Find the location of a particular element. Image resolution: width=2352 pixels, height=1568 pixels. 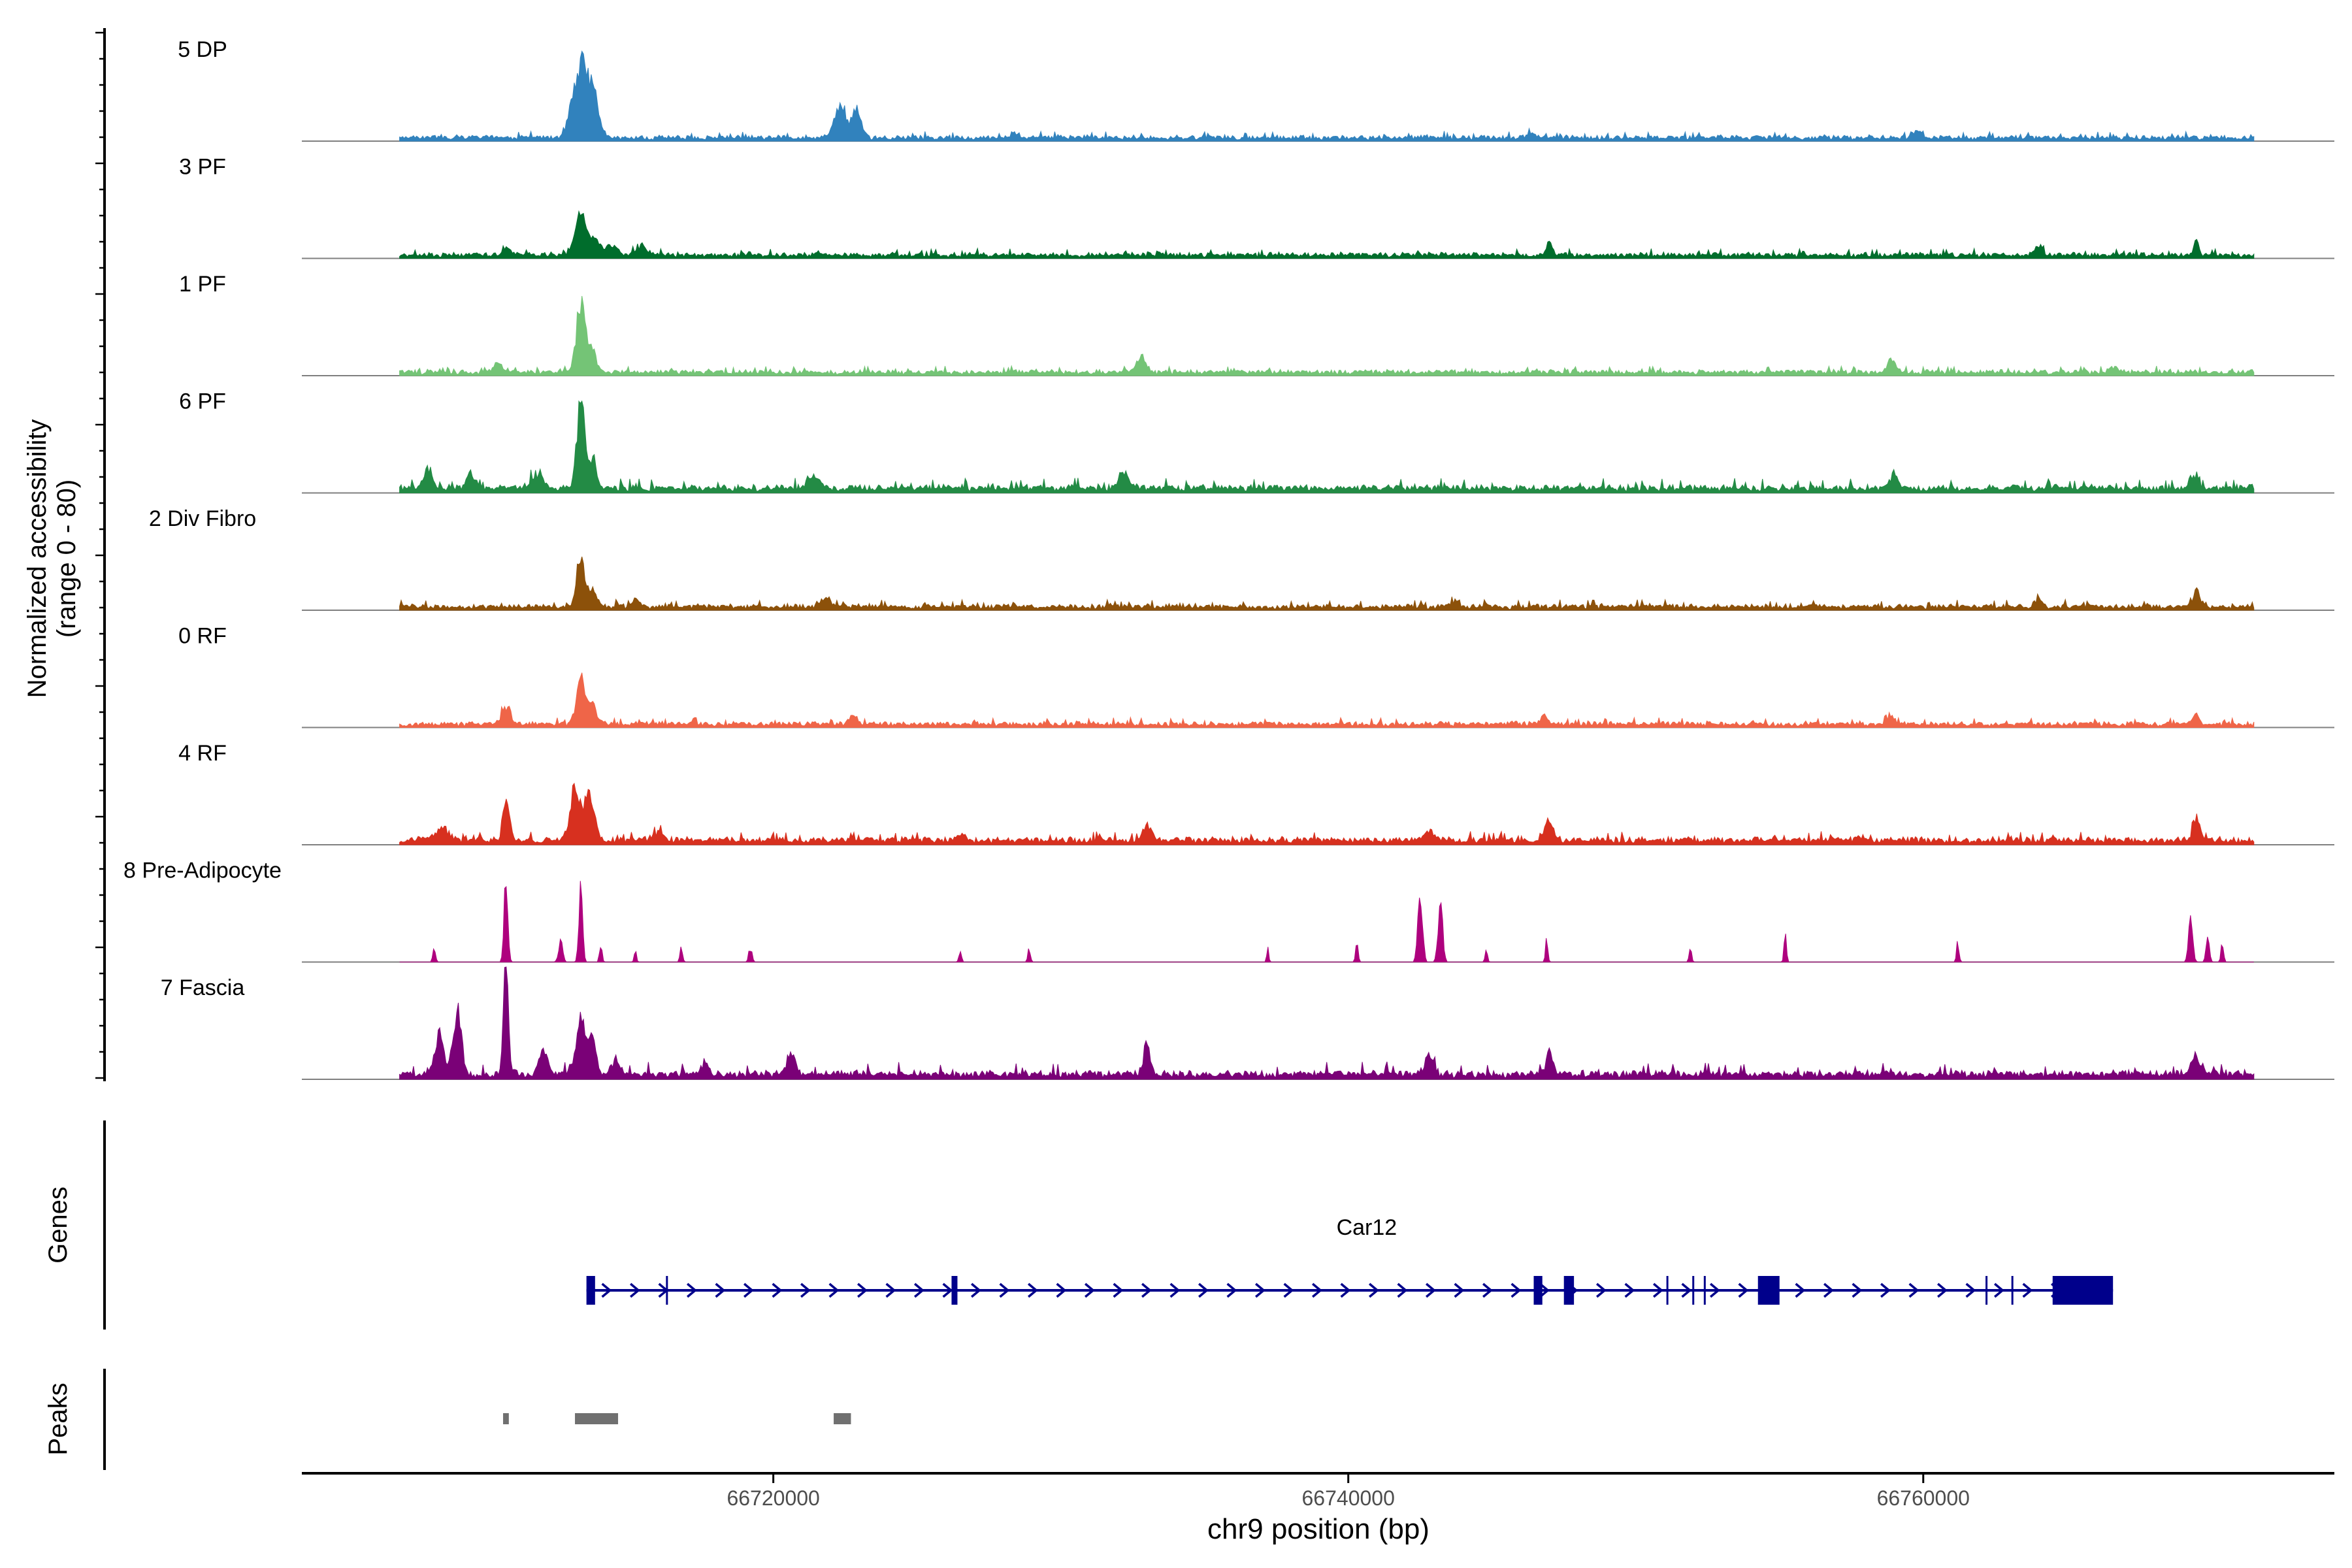

track-2-div-fibro: 2 Div Fibro is located at coordinates (1241, 558).